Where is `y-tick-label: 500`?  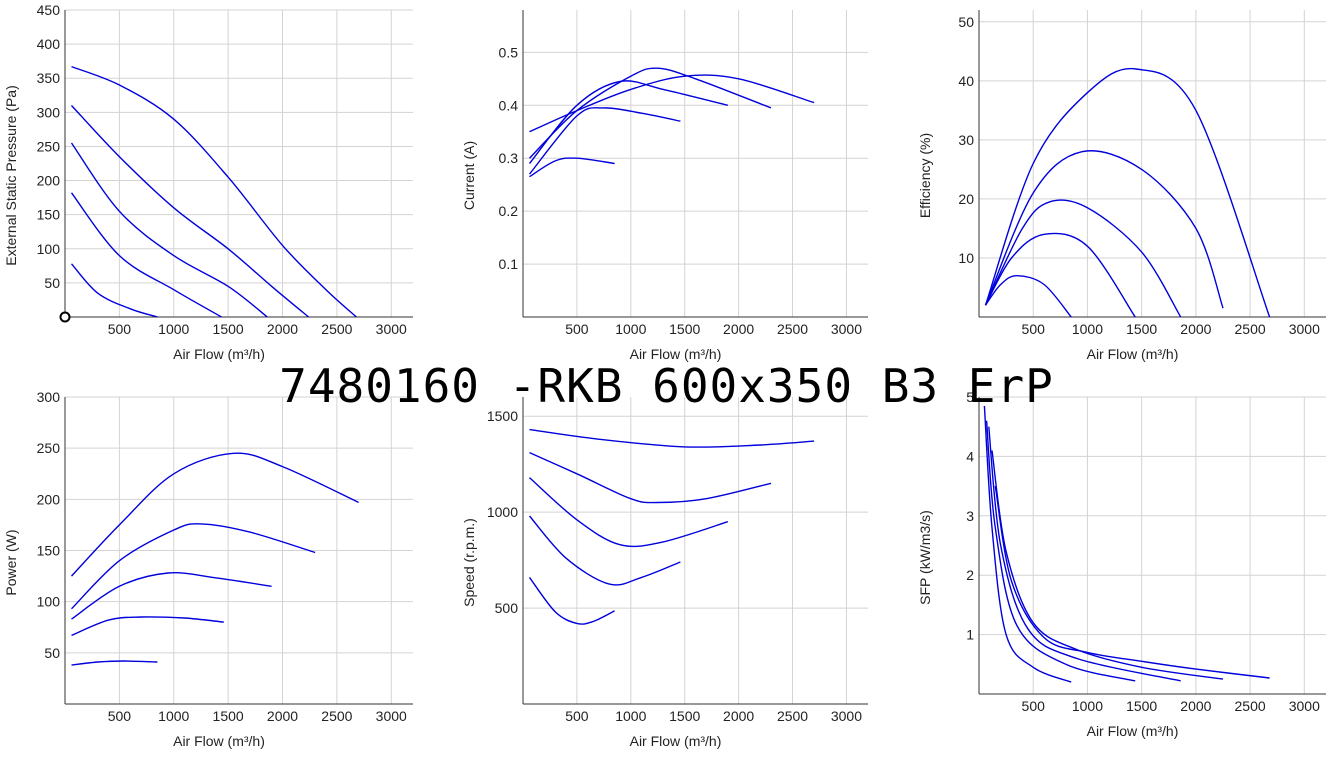 y-tick-label: 500 is located at coordinates (507, 608).